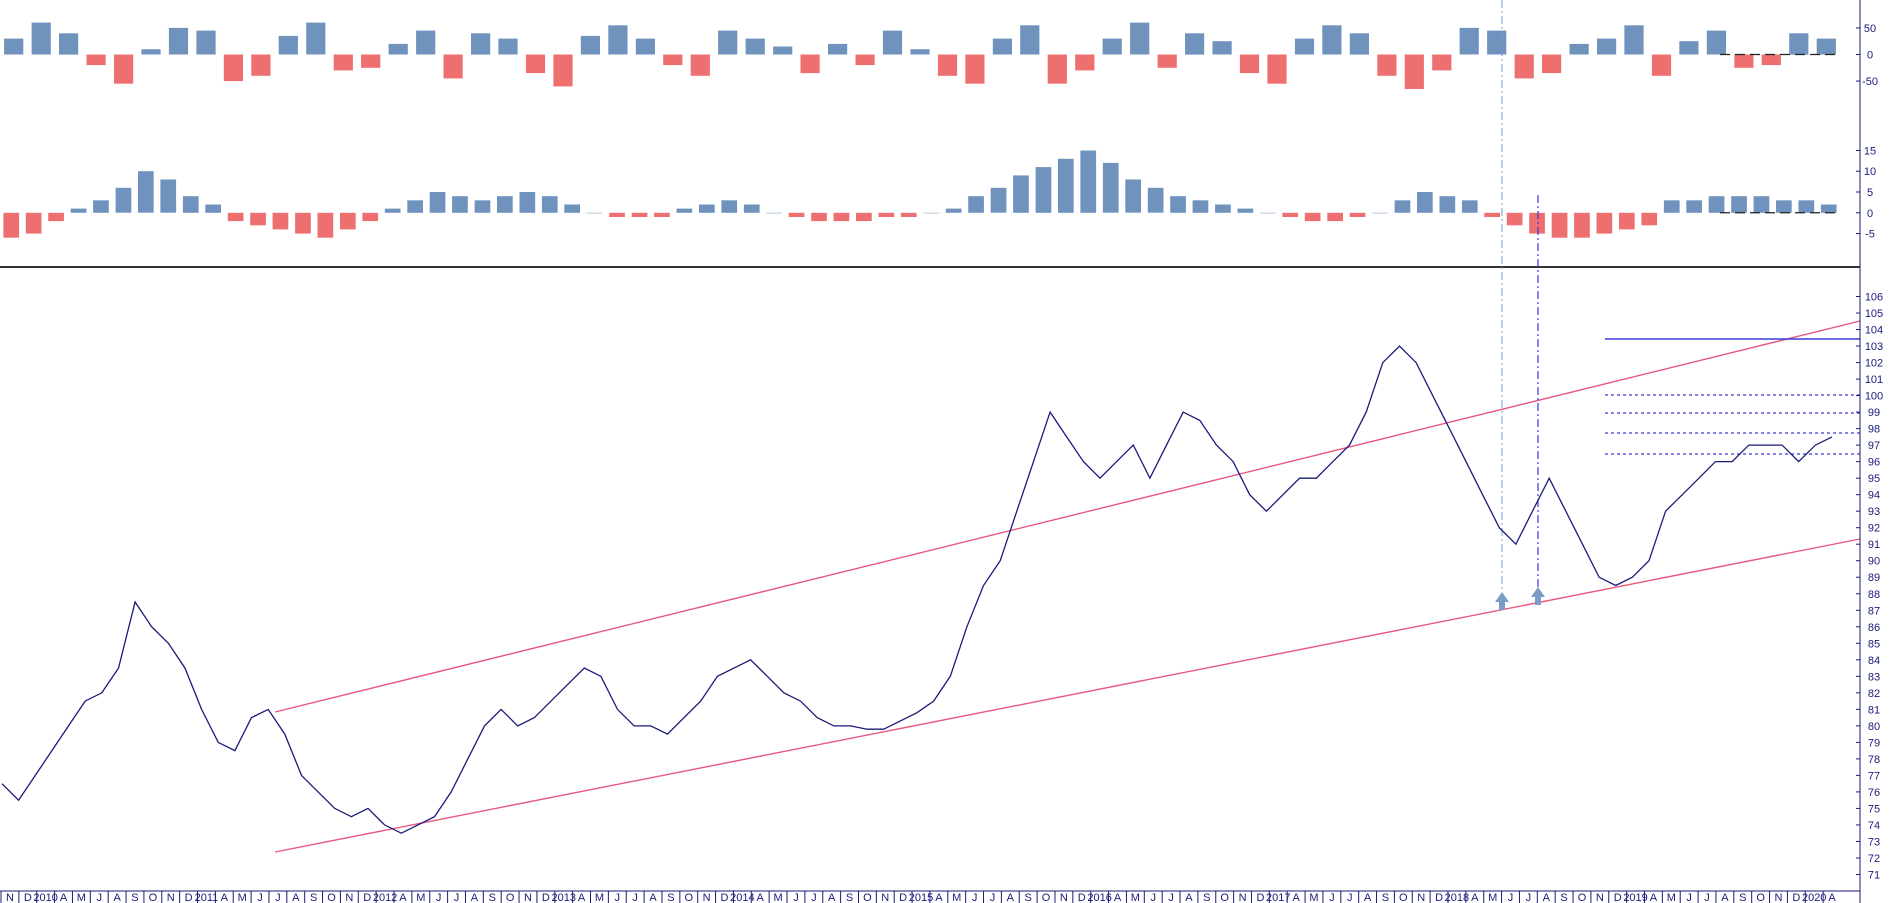 Image resolution: width=1890 pixels, height=903 pixels. Describe the element at coordinates (1874, 644) in the screenshot. I see `price-tick-label: 85` at that location.